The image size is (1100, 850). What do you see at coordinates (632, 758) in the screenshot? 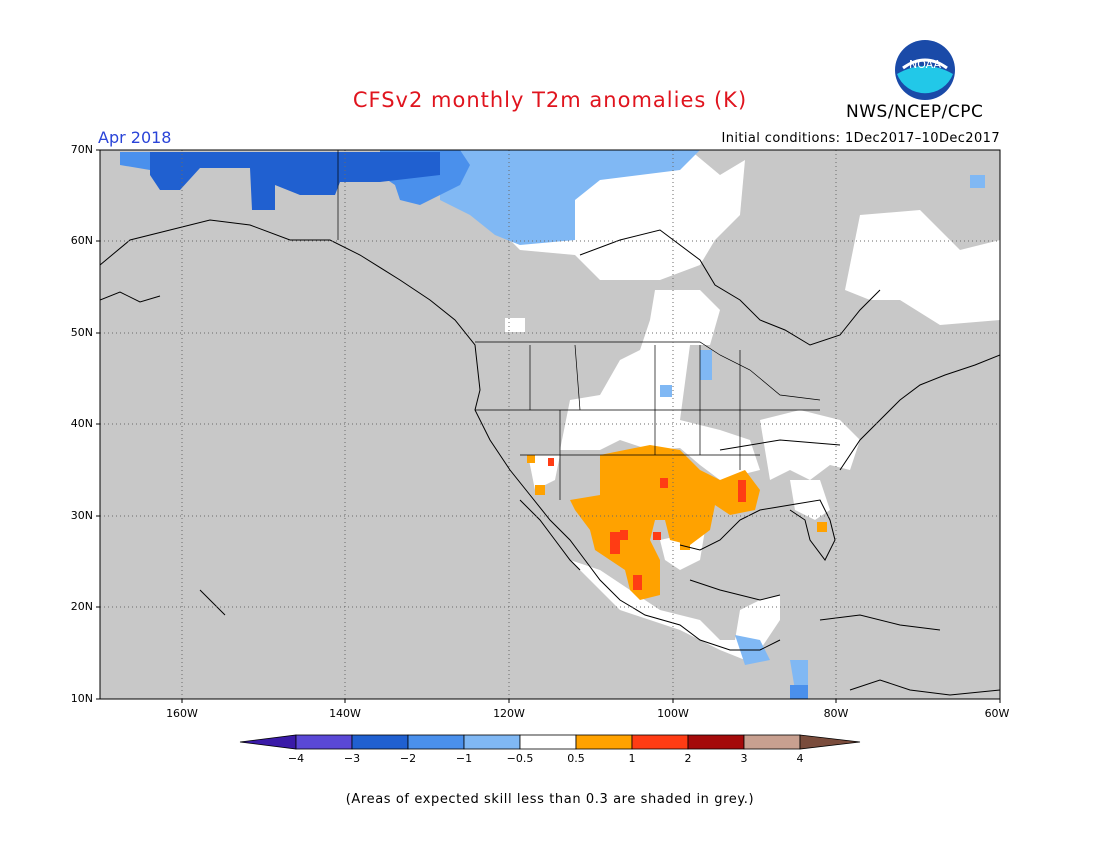
I see `colorbar-label: 1` at bounding box center [632, 758].